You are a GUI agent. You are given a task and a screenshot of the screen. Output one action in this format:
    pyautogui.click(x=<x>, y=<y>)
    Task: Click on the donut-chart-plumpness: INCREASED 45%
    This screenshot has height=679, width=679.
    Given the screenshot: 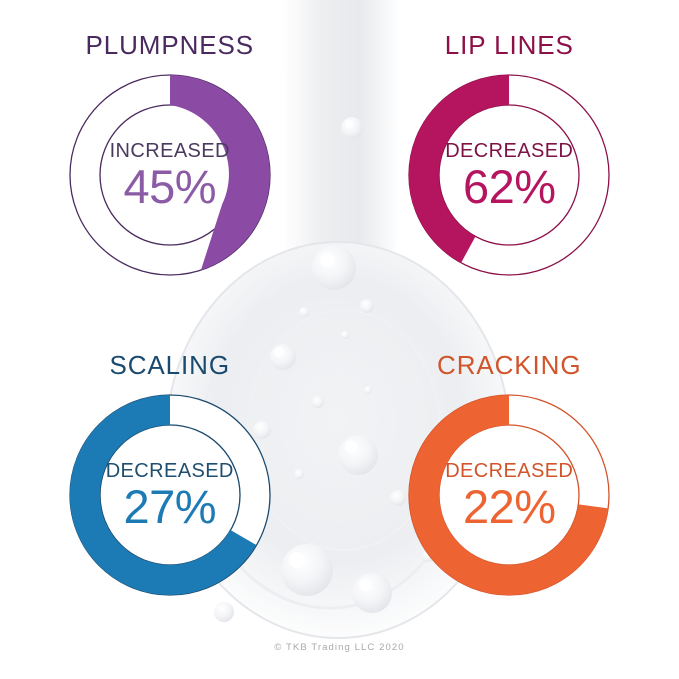 What is the action you would take?
    pyautogui.click(x=170, y=175)
    